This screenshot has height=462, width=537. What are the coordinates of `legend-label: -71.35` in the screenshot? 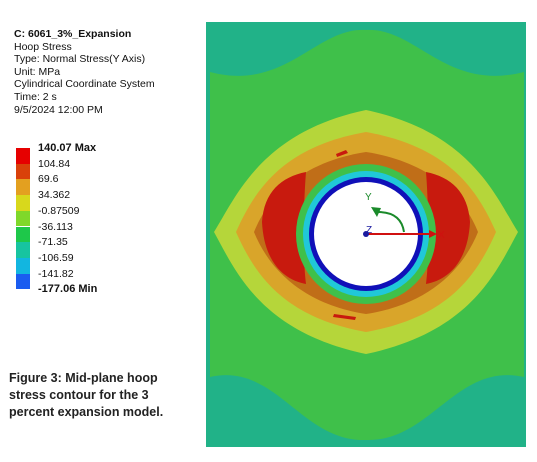 It's located at (53, 242).